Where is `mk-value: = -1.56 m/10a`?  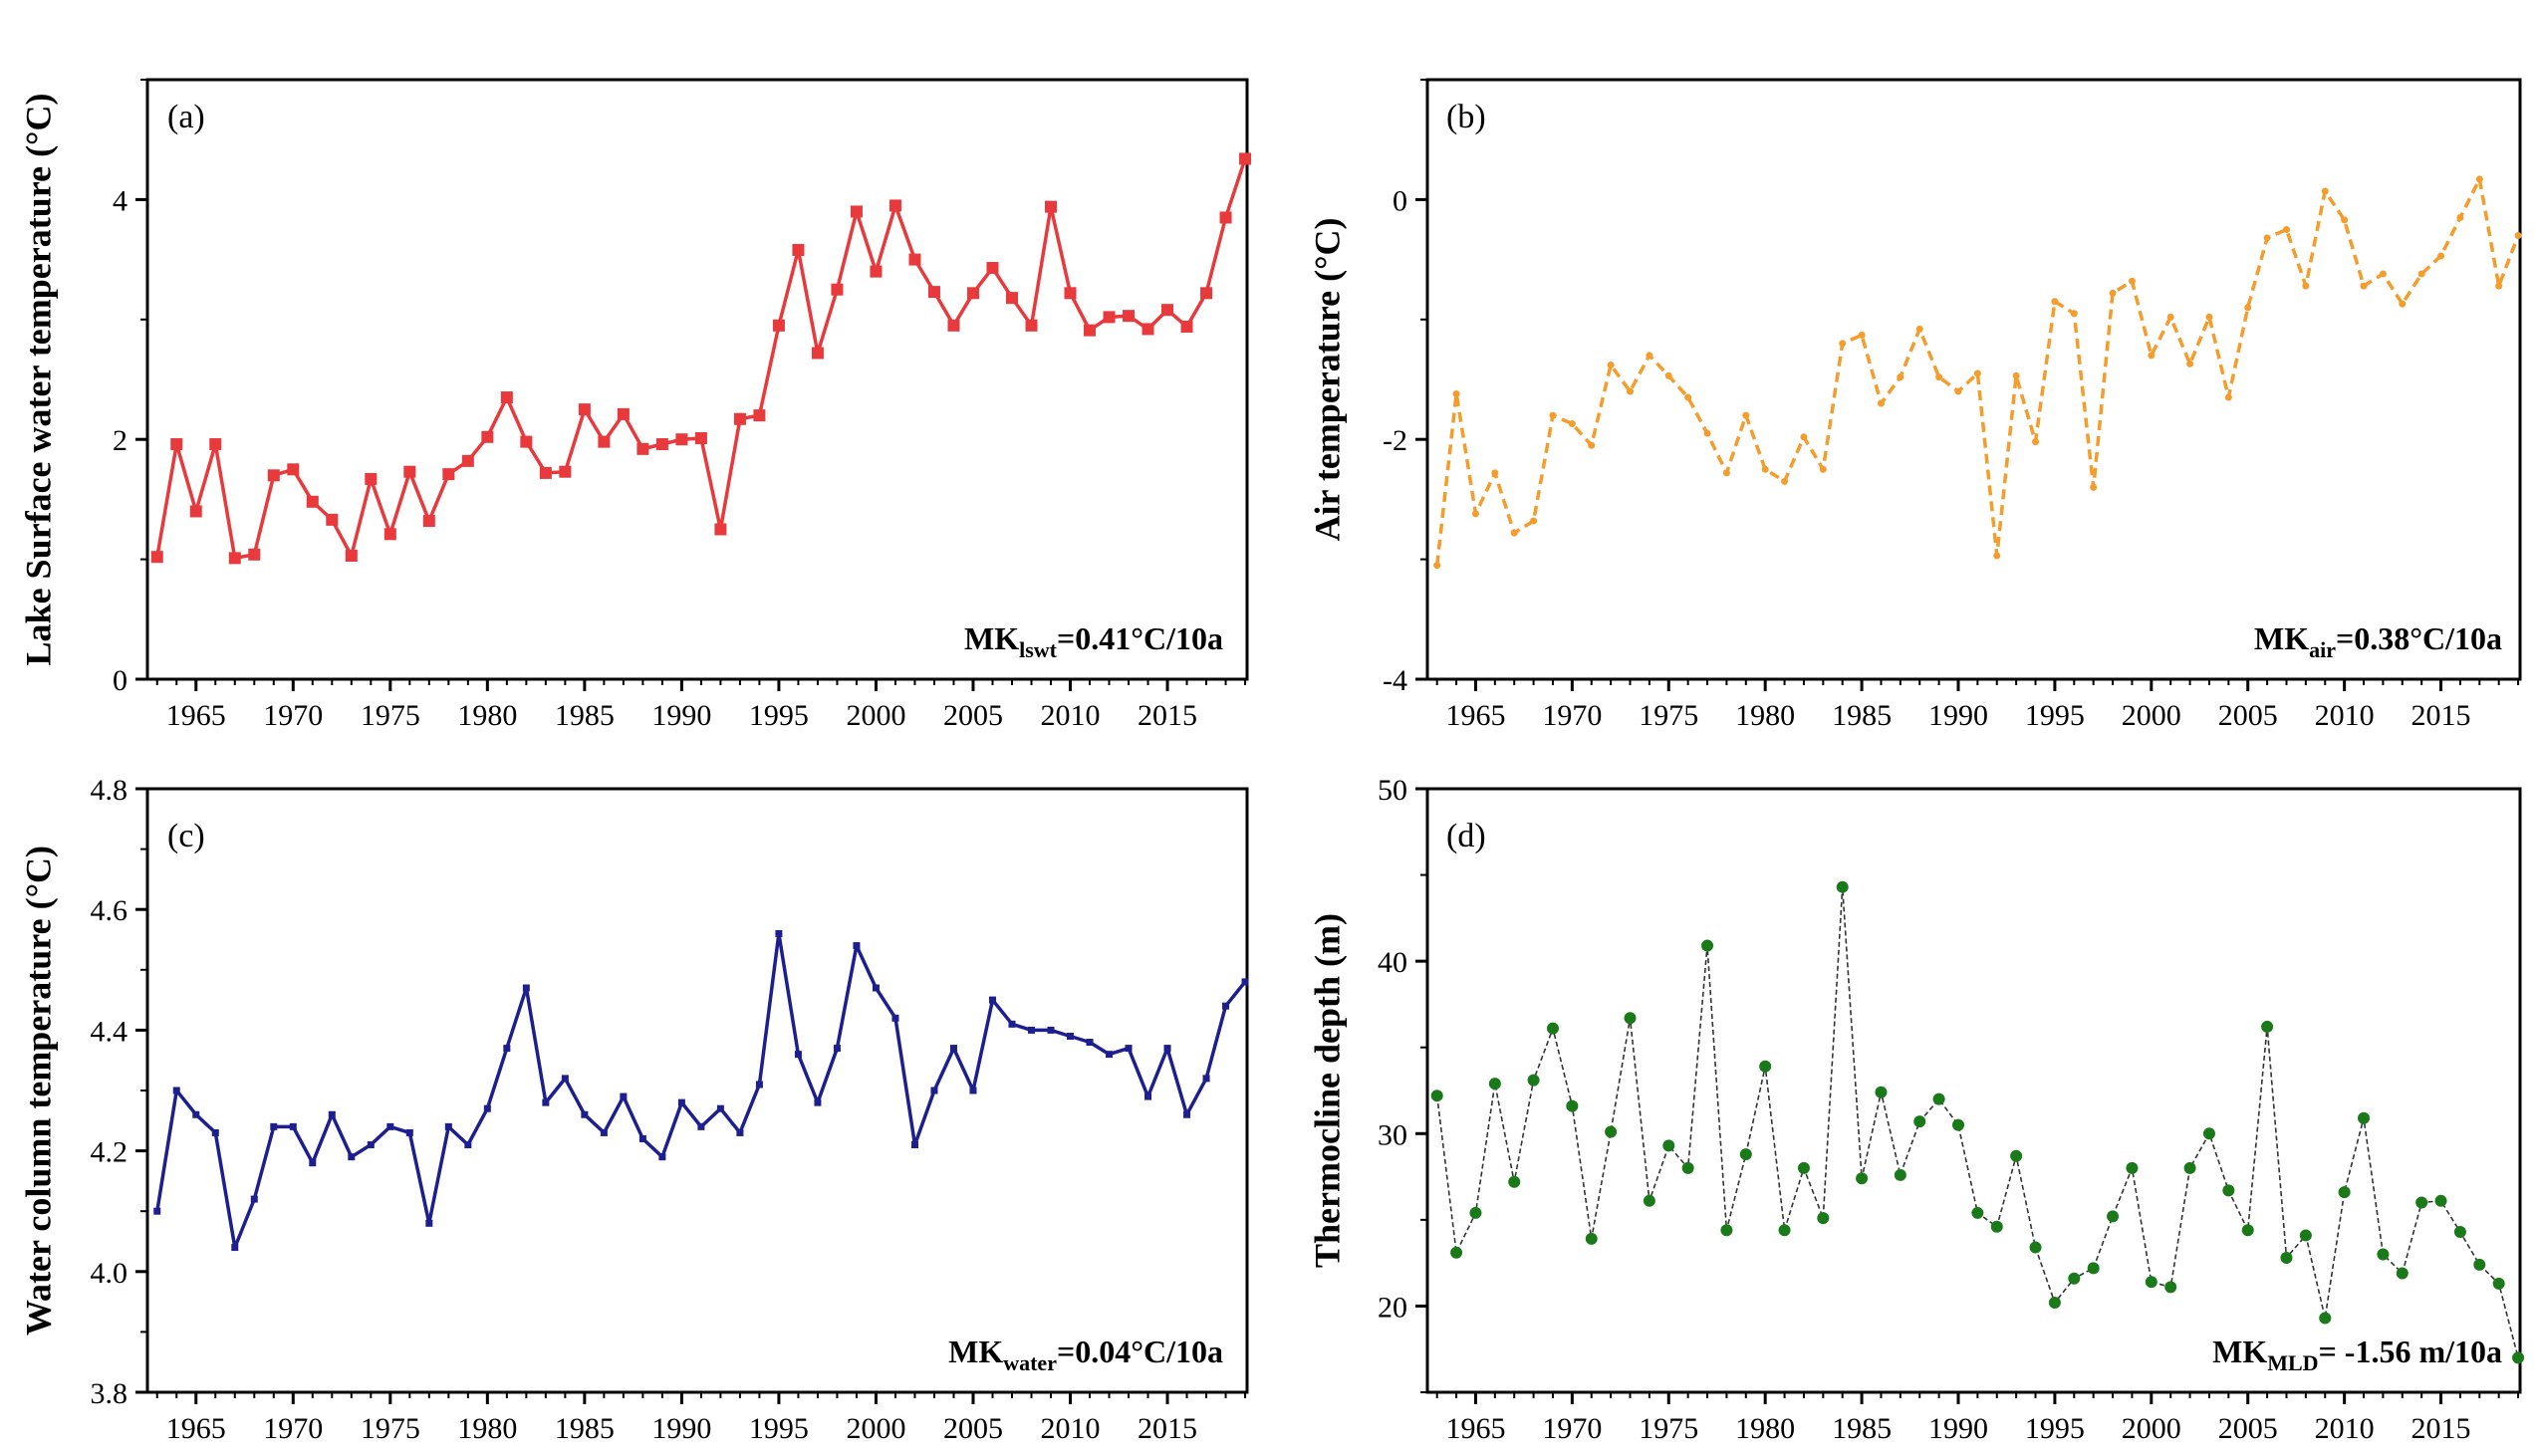
mk-value: = -1.56 m/10a is located at coordinates (2410, 1351).